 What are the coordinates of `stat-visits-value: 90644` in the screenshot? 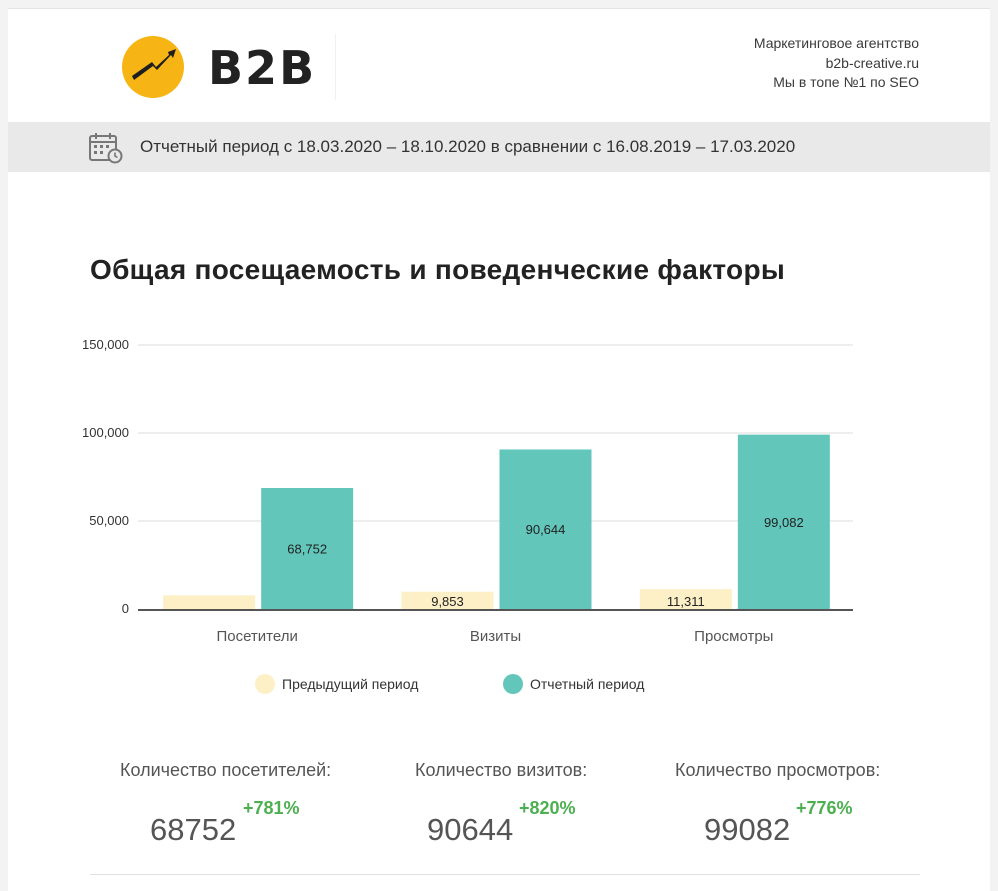 It's located at (470, 829).